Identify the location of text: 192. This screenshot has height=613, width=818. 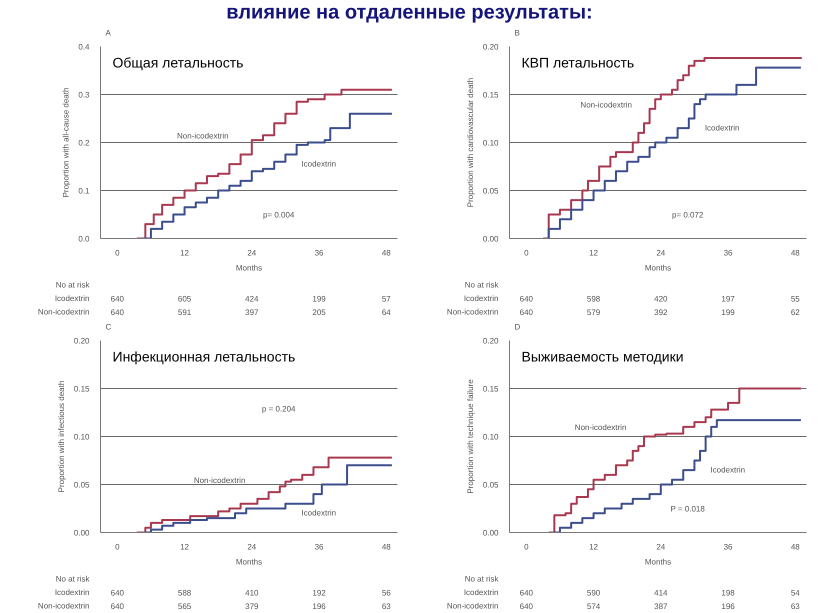
(319, 593).